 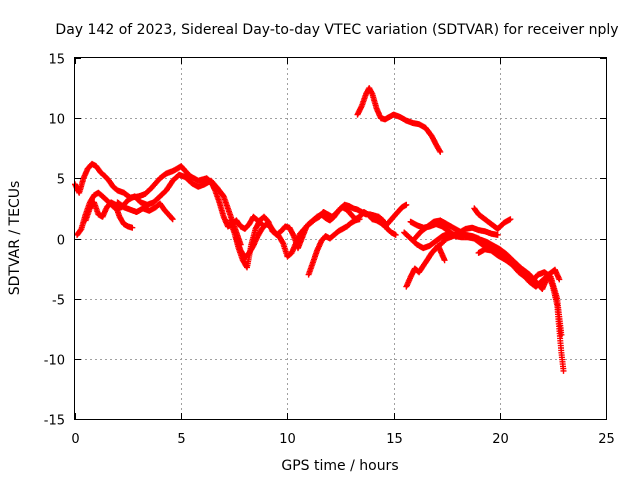 What do you see at coordinates (61, 180) in the screenshot?
I see `y-tick-label: 5` at bounding box center [61, 180].